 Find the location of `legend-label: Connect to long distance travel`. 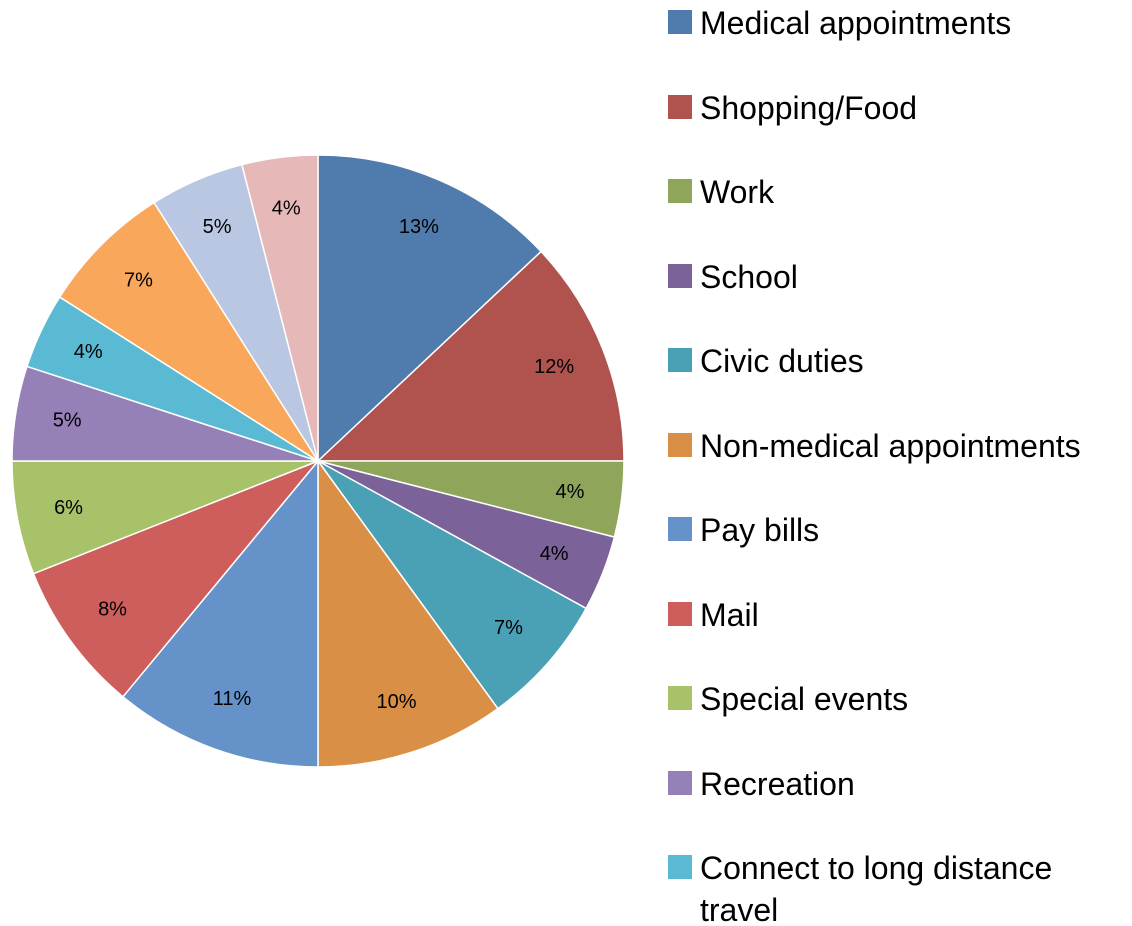

legend-label: Connect to long distance travel is located at coordinates (876, 888).